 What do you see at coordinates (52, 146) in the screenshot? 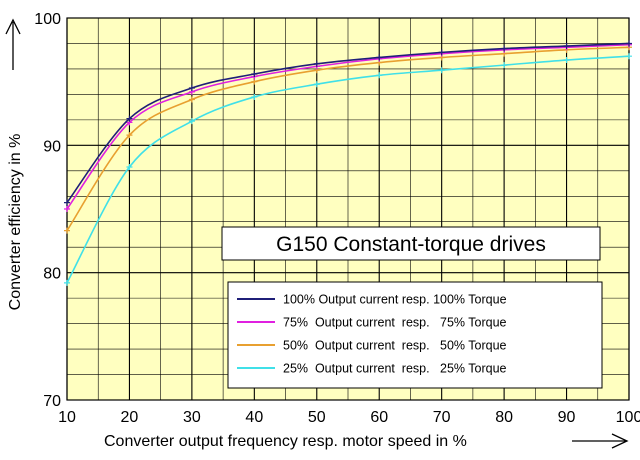
I see `y-tick-label: 90` at bounding box center [52, 146].